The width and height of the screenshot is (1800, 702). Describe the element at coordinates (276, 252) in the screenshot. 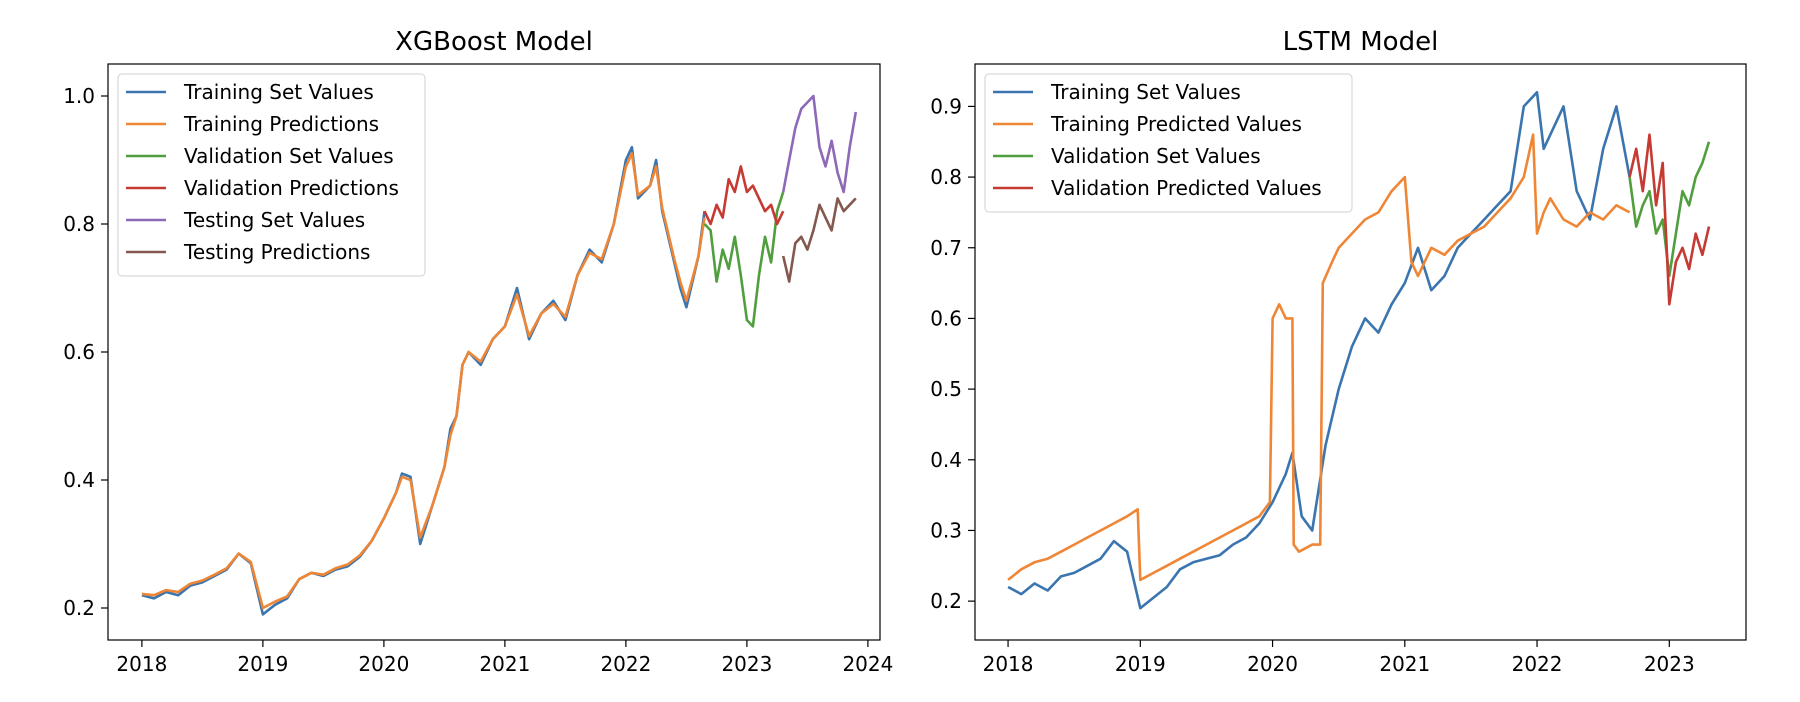

I see `legend-label: Testing Predictions` at that location.